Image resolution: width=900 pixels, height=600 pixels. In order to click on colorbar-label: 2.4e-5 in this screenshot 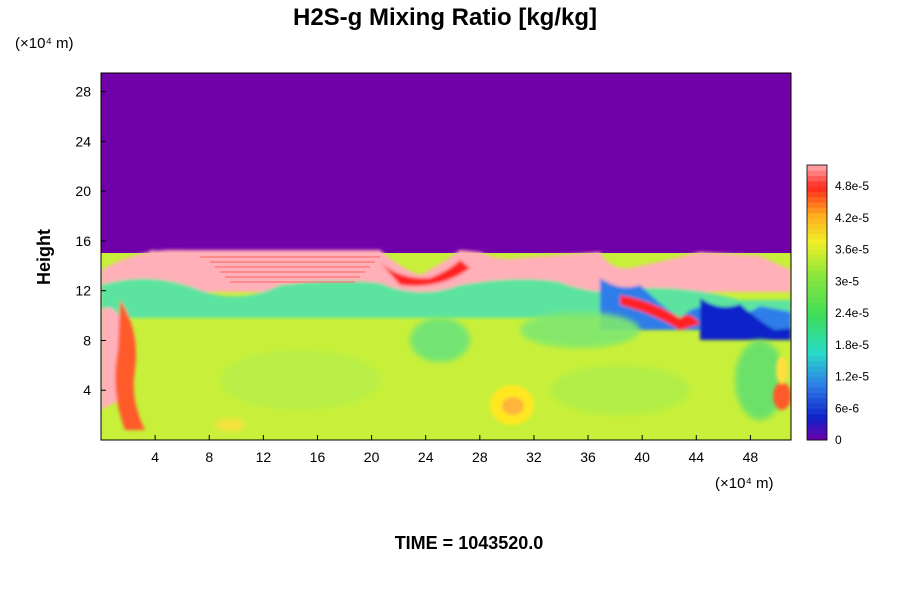, I will do `click(852, 313)`.